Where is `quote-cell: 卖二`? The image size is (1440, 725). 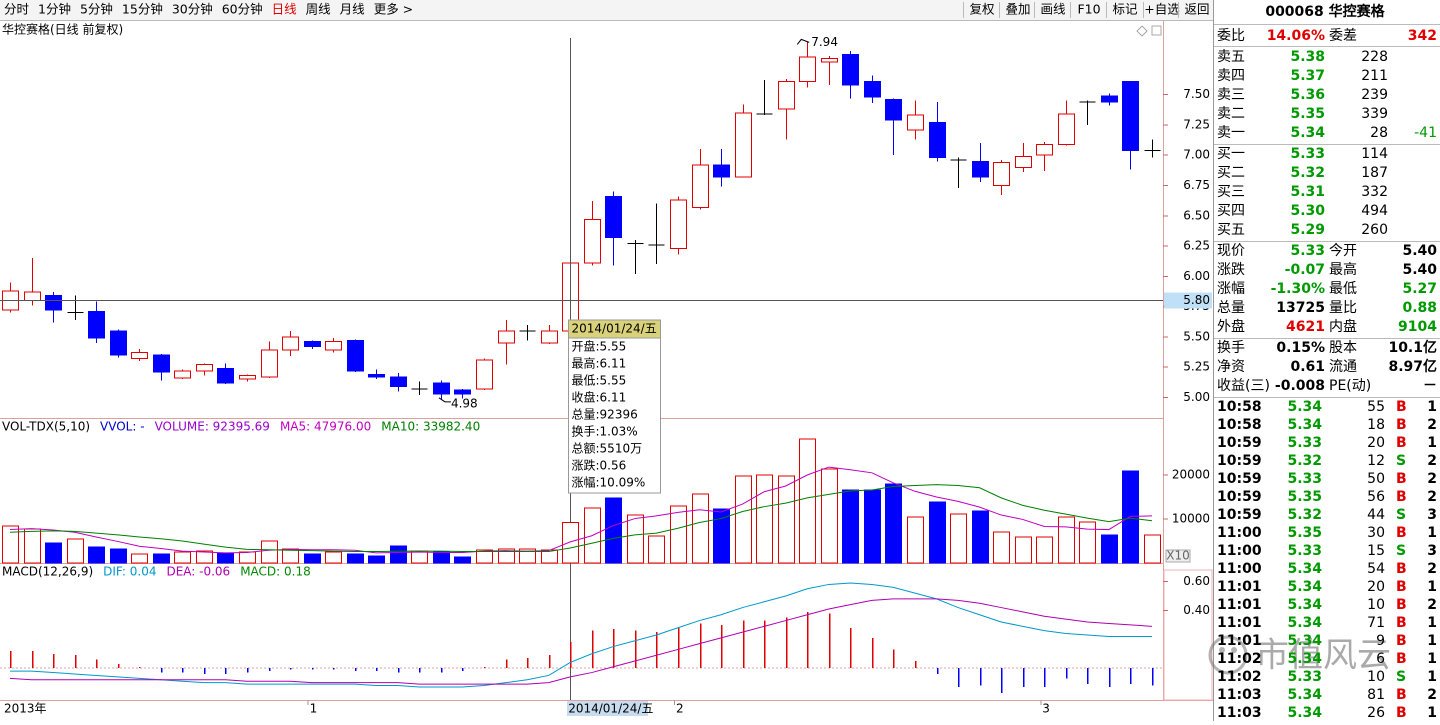 quote-cell: 卖二 is located at coordinates (1231, 114).